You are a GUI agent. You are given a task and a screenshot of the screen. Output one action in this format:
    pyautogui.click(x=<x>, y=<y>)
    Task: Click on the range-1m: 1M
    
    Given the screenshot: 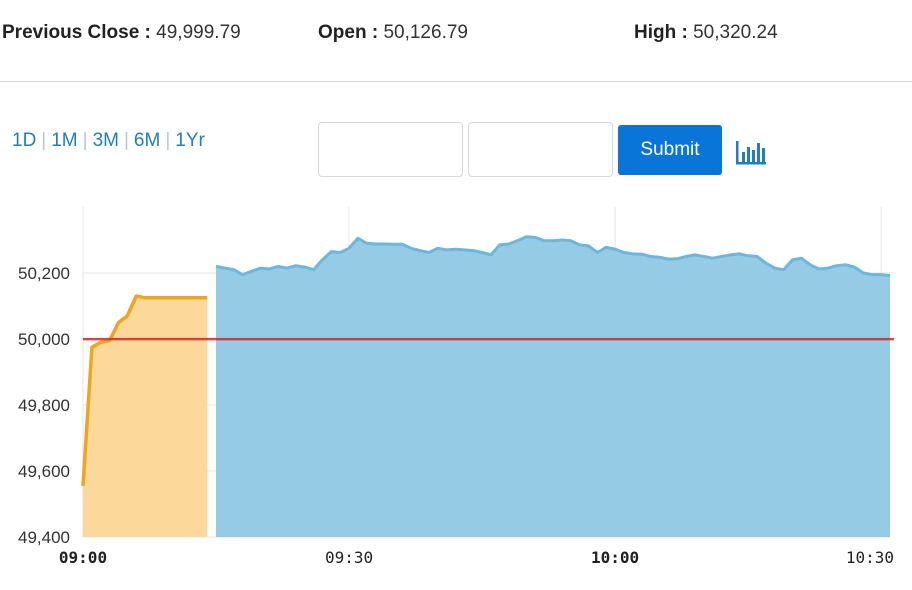 What is the action you would take?
    pyautogui.click(x=64, y=140)
    